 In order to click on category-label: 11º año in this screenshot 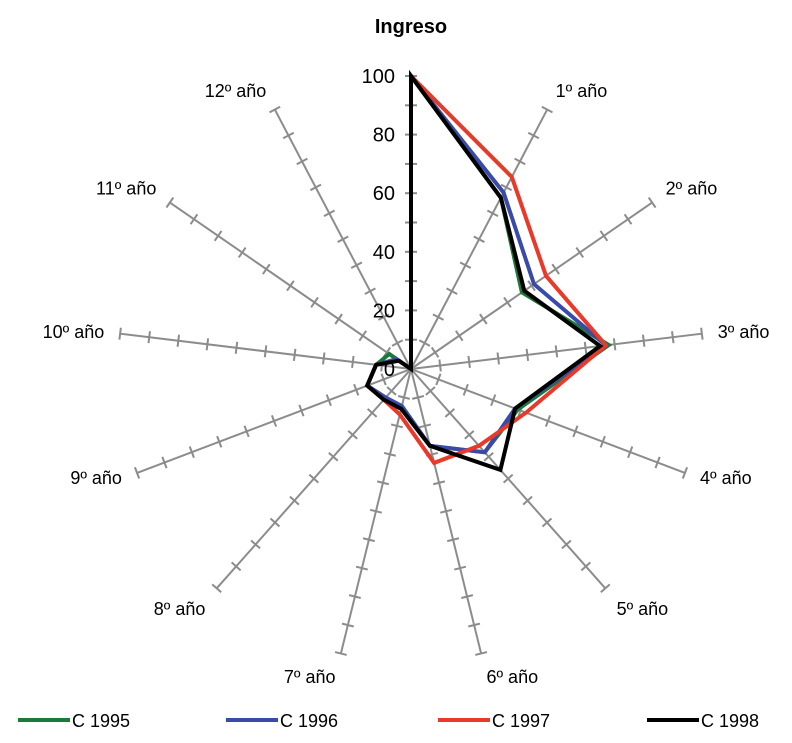, I will do `click(126, 189)`.